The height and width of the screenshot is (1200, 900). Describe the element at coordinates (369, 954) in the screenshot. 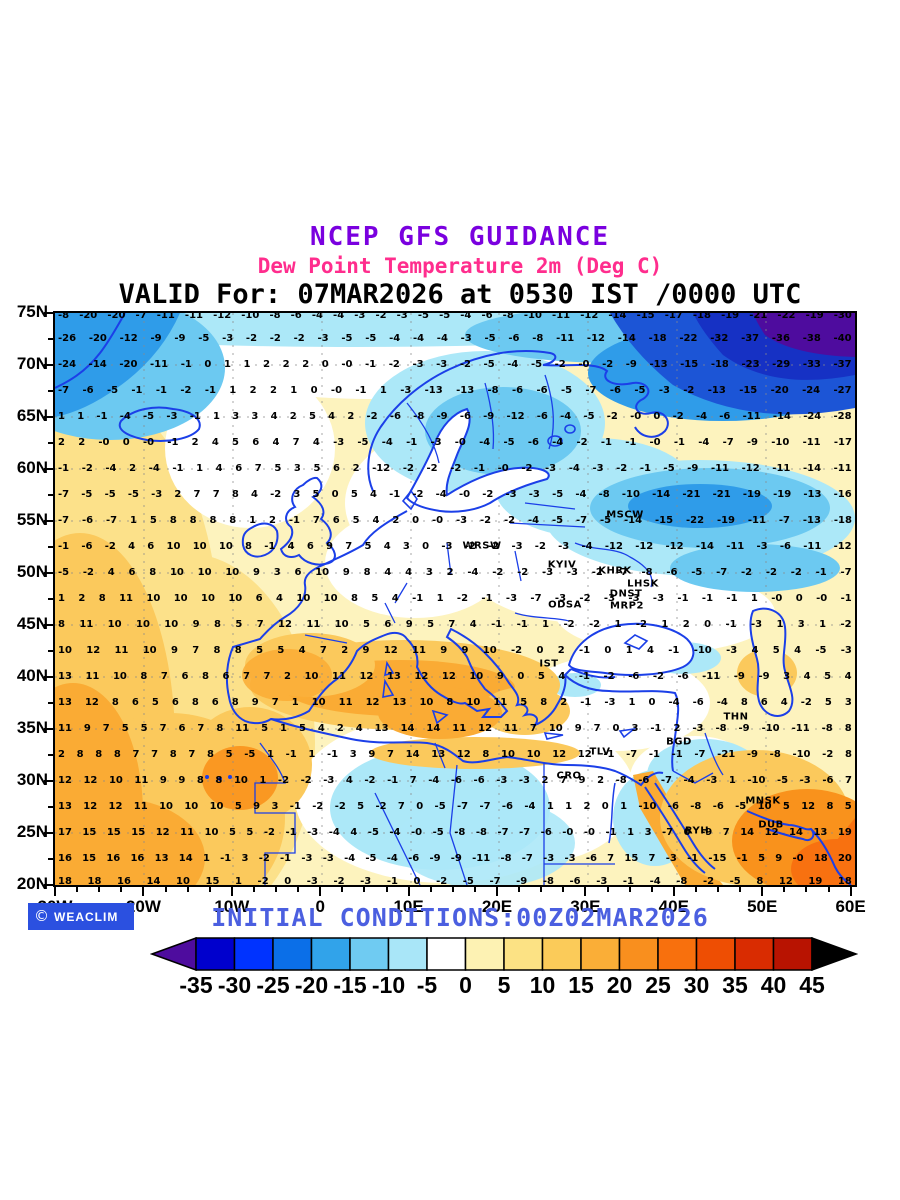

I see `colorbar-segment--15` at that location.